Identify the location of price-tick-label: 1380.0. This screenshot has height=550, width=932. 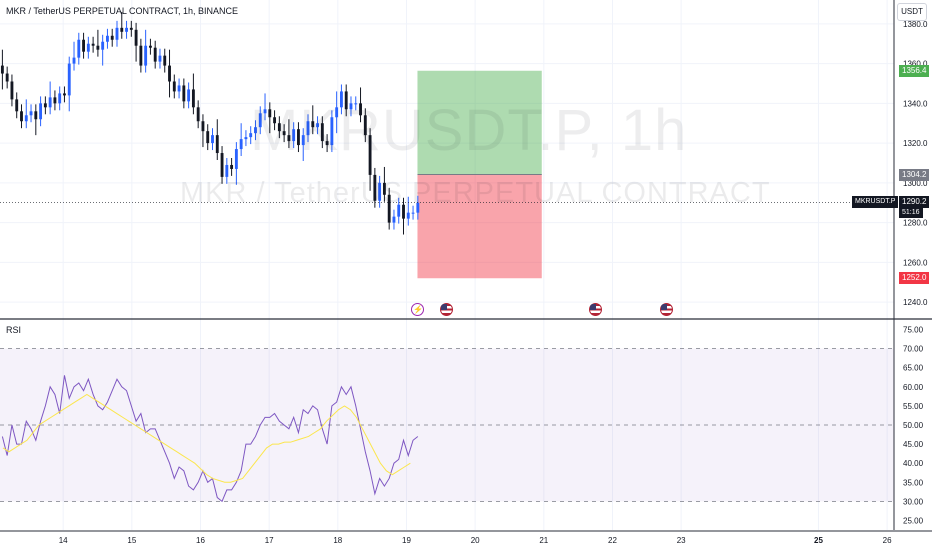
(915, 24).